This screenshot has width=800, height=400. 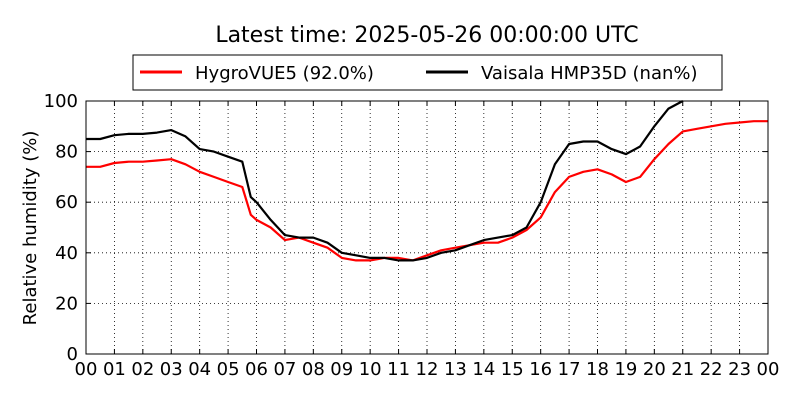 What do you see at coordinates (228, 369) in the screenshot?
I see `x-tick-label: 05` at bounding box center [228, 369].